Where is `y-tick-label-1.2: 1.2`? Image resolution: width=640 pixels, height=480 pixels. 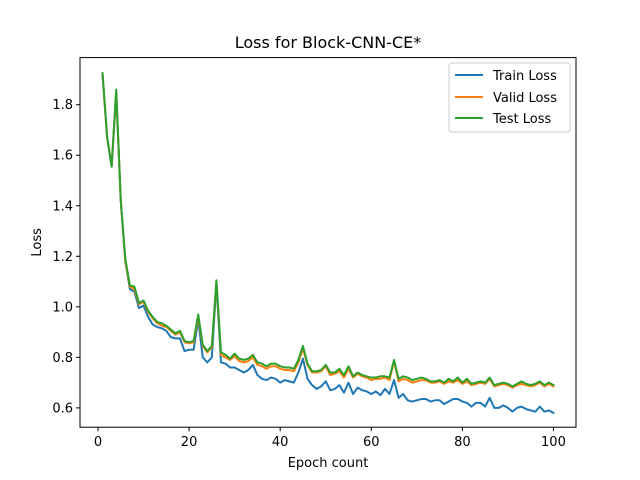 y-tick-label-1.2: 1.2 is located at coordinates (62, 257).